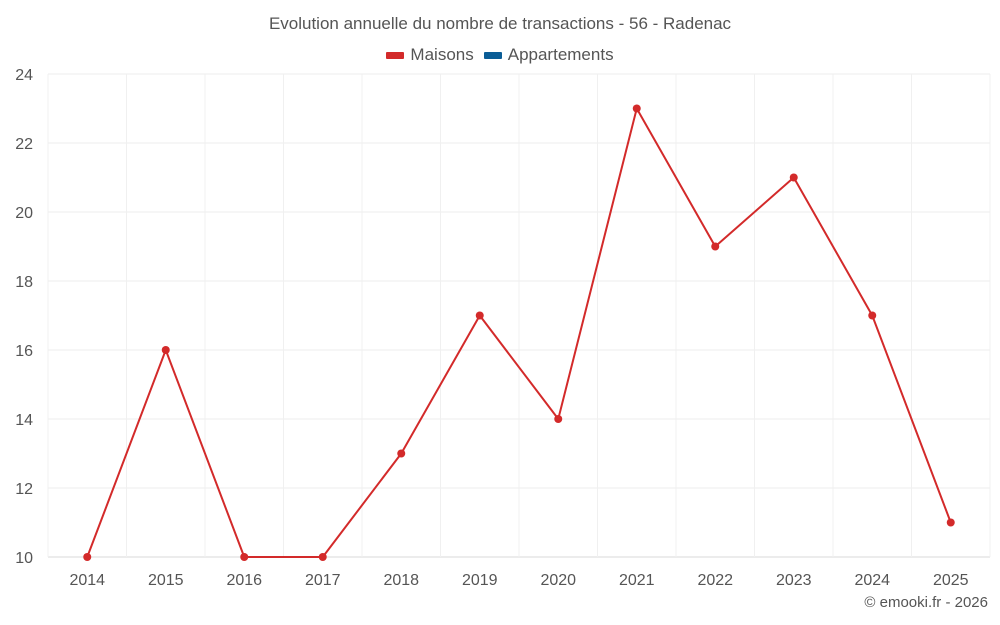 The width and height of the screenshot is (1000, 625). I want to click on data-point-2014, so click(87, 557).